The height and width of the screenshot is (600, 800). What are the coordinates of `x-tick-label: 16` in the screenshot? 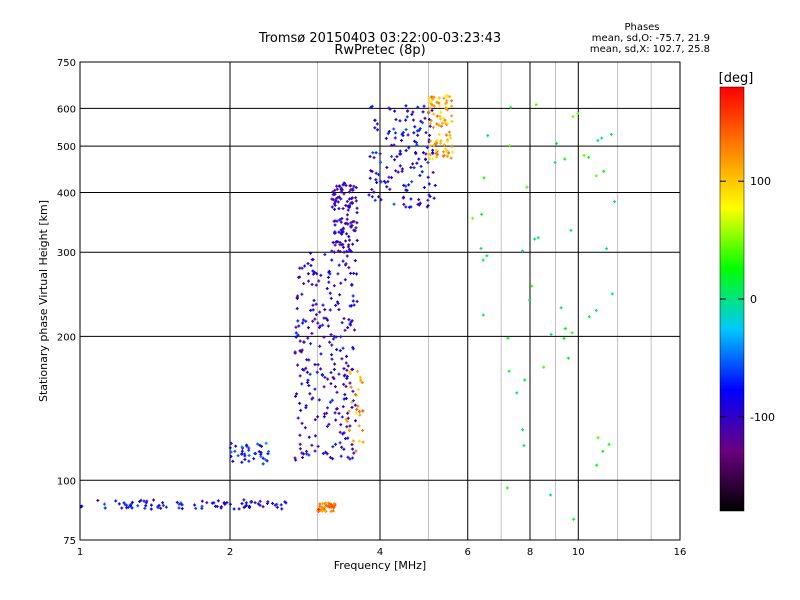 It's located at (680, 552).